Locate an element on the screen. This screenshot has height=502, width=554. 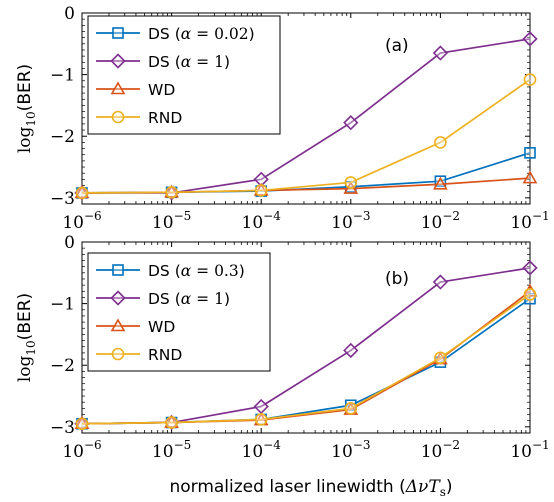
panel-label: (a) is located at coordinates (397, 46).